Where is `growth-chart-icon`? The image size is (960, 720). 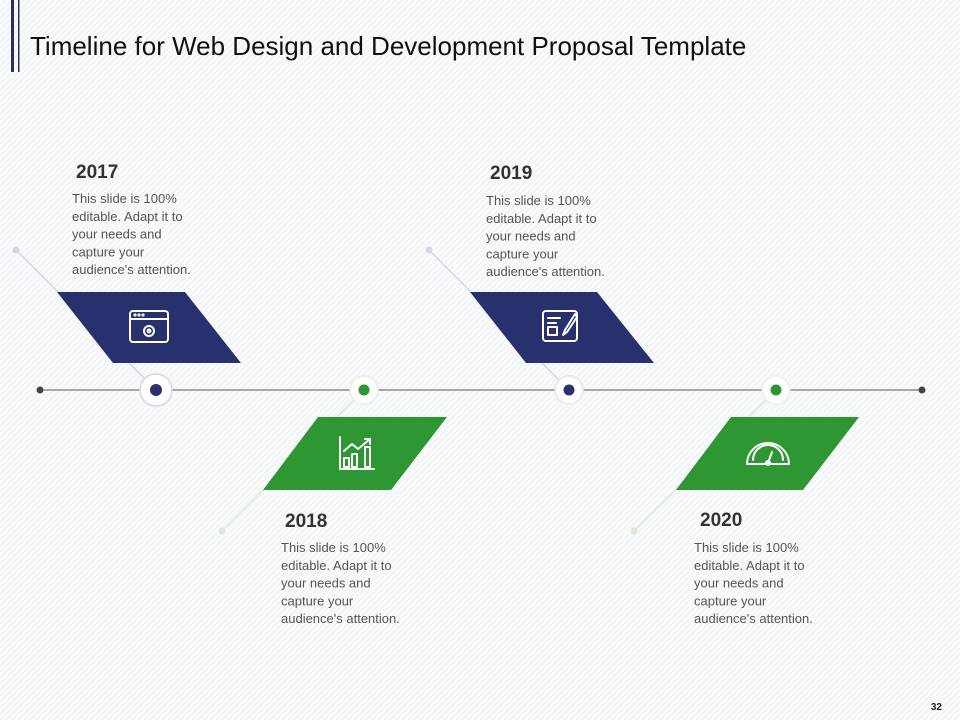
growth-chart-icon is located at coordinates (357, 453).